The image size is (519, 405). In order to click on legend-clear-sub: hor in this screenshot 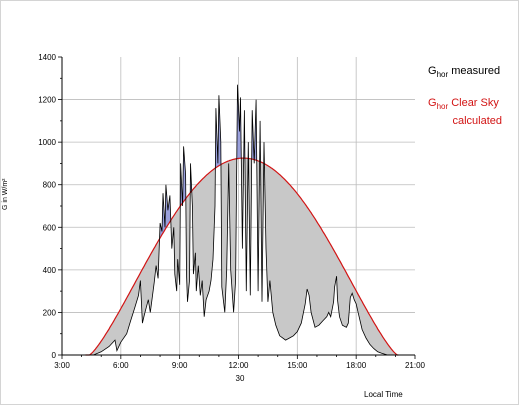, I will do `click(442, 106)`.